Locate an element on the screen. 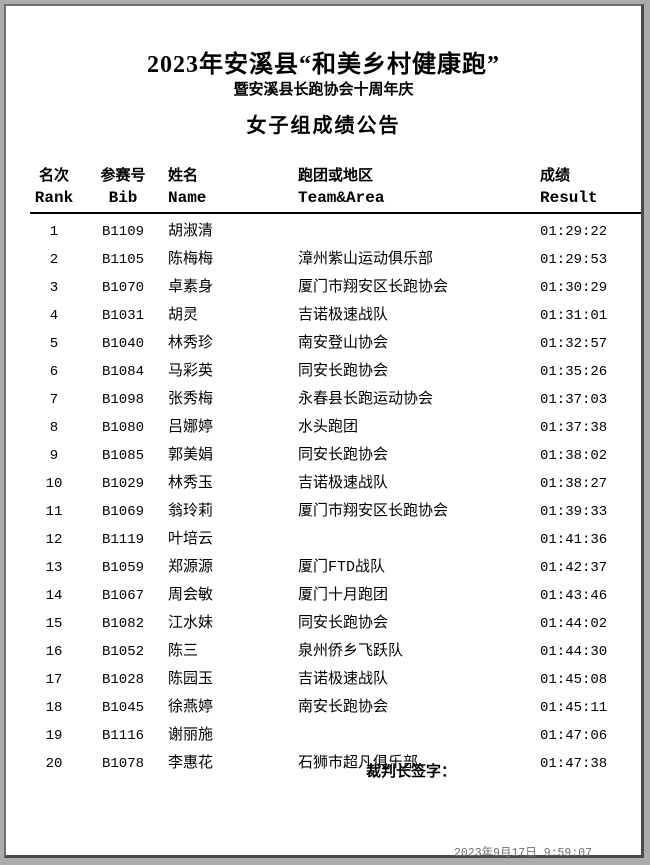 The width and height of the screenshot is (650, 865). team-cell: 同安长跑协会 is located at coordinates (343, 623).